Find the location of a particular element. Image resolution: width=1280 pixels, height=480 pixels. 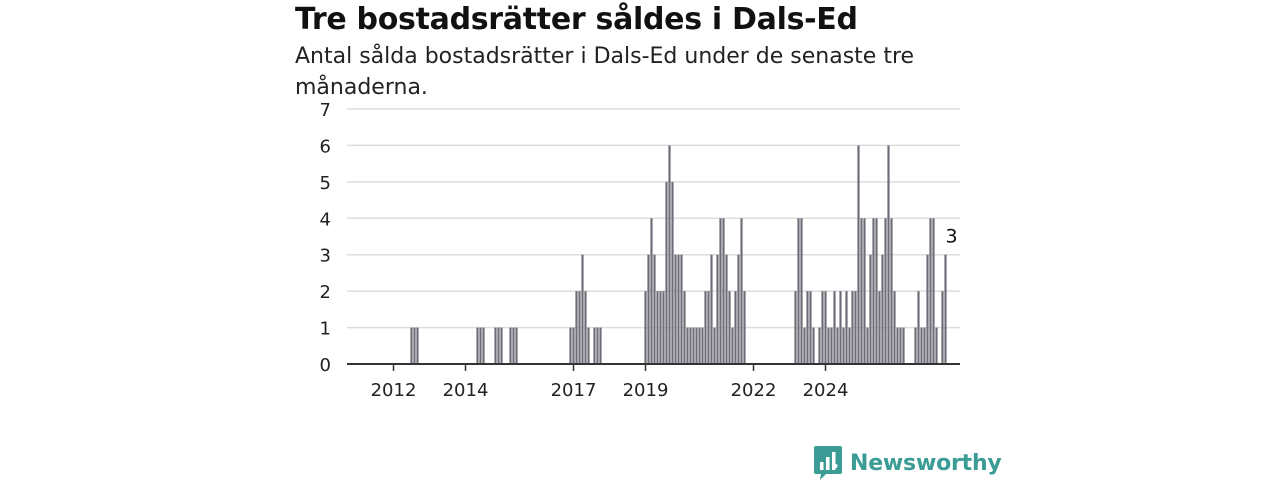

highlight-data-label: 3 is located at coordinates (951, 237).